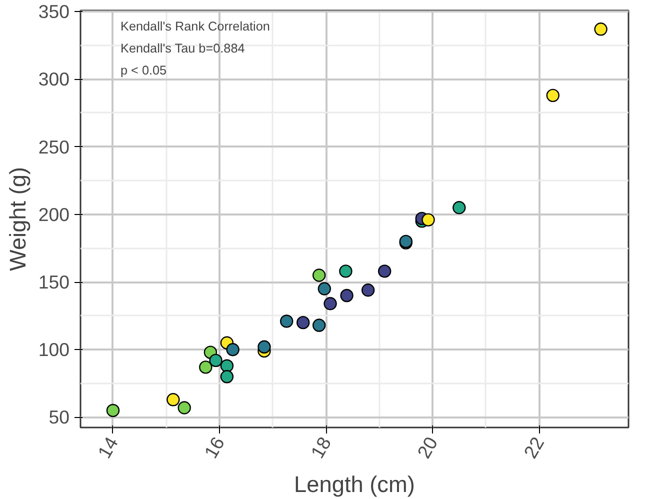 Image resolution: width=652 pixels, height=499 pixels. I want to click on x-tick-label: 22, so click(534, 447).